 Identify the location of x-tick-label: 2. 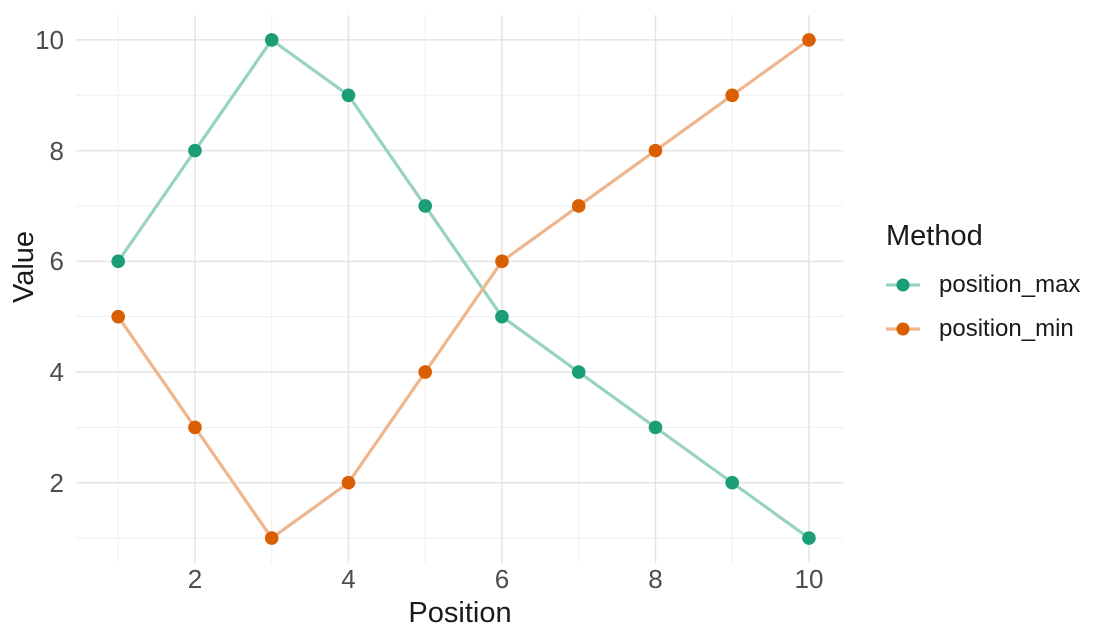
(195, 579).